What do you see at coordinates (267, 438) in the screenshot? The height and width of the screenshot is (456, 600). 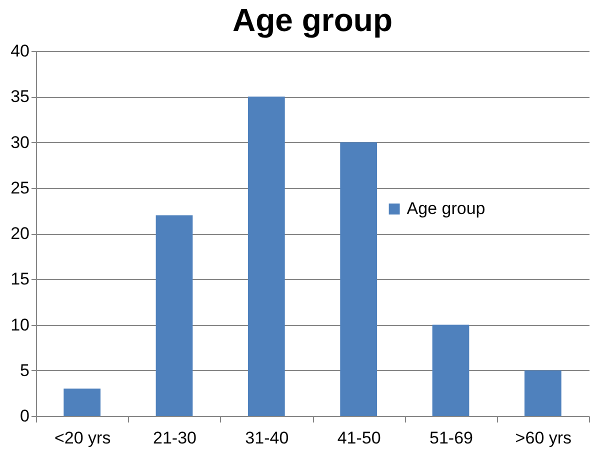 I see `x-tick-label: 31-40` at bounding box center [267, 438].